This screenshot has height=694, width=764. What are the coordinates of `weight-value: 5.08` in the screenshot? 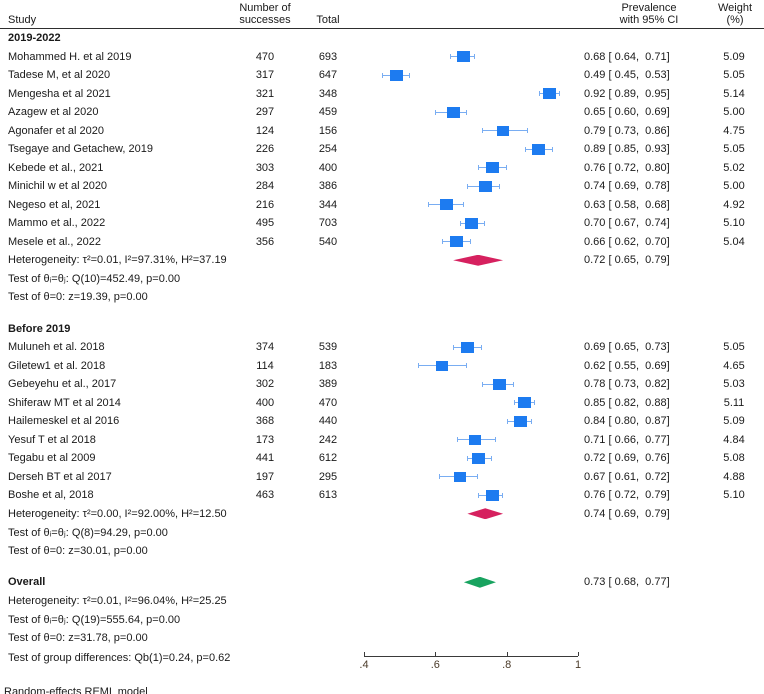 It's located at (734, 458).